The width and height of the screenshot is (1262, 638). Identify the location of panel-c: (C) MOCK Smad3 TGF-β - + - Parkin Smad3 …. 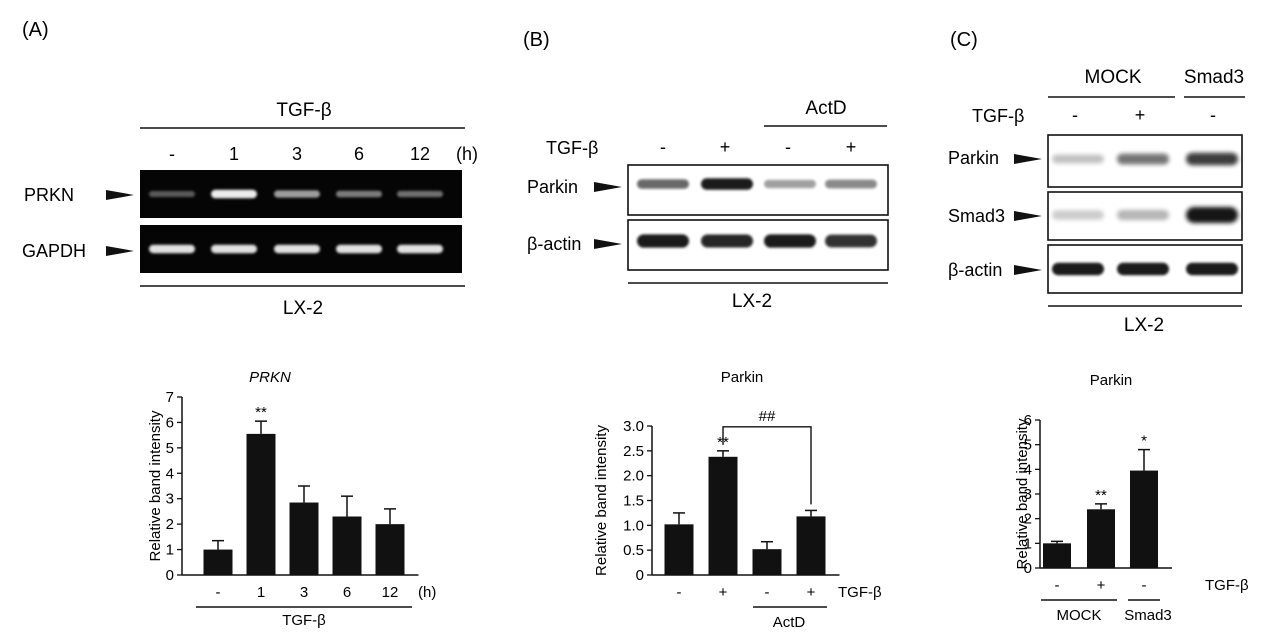
(1096, 182).